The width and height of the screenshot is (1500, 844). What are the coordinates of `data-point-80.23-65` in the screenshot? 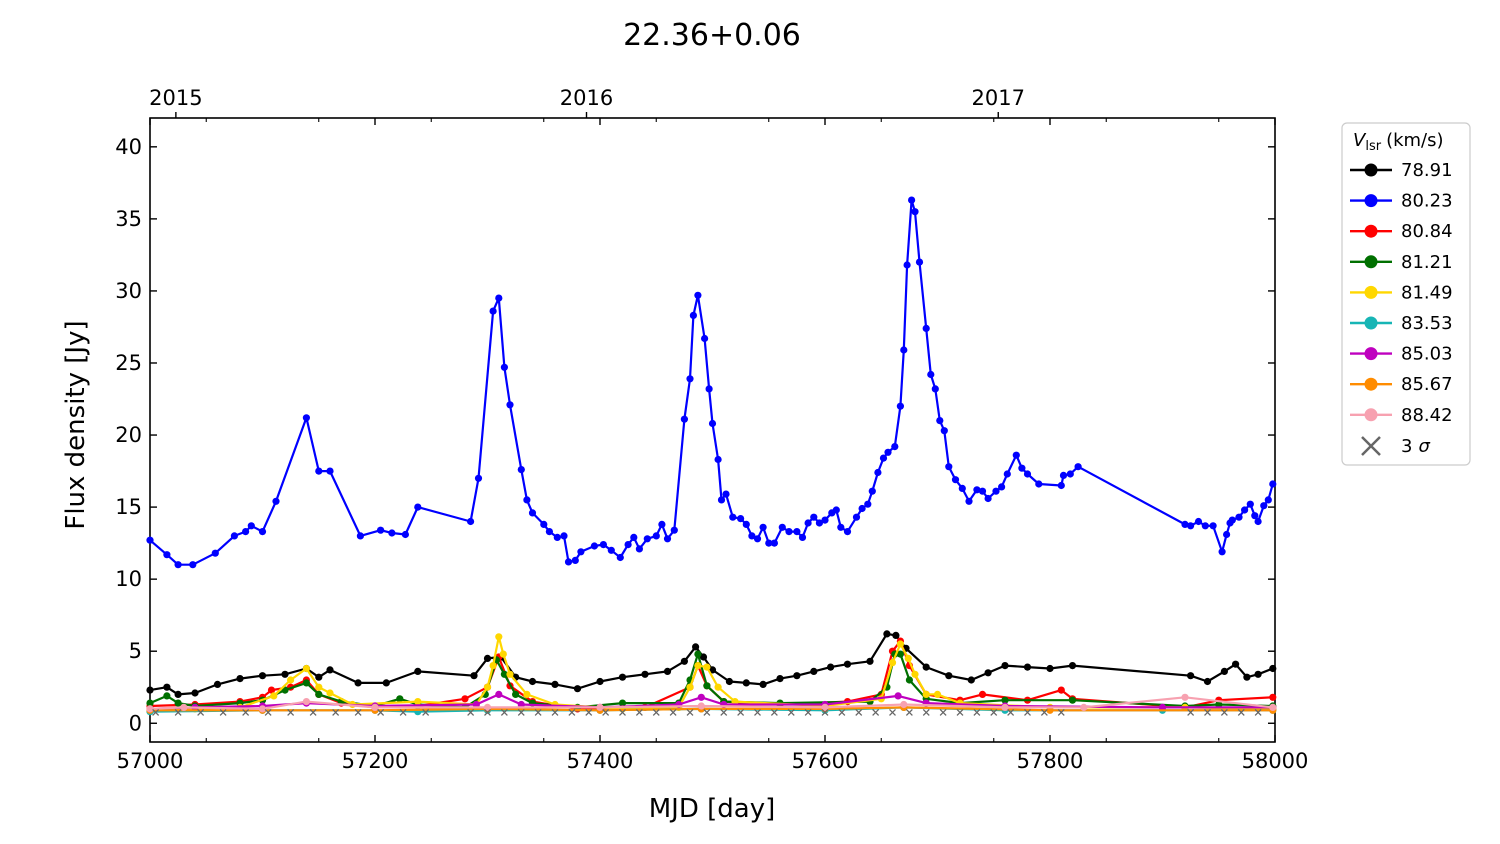 It's located at (789, 532).